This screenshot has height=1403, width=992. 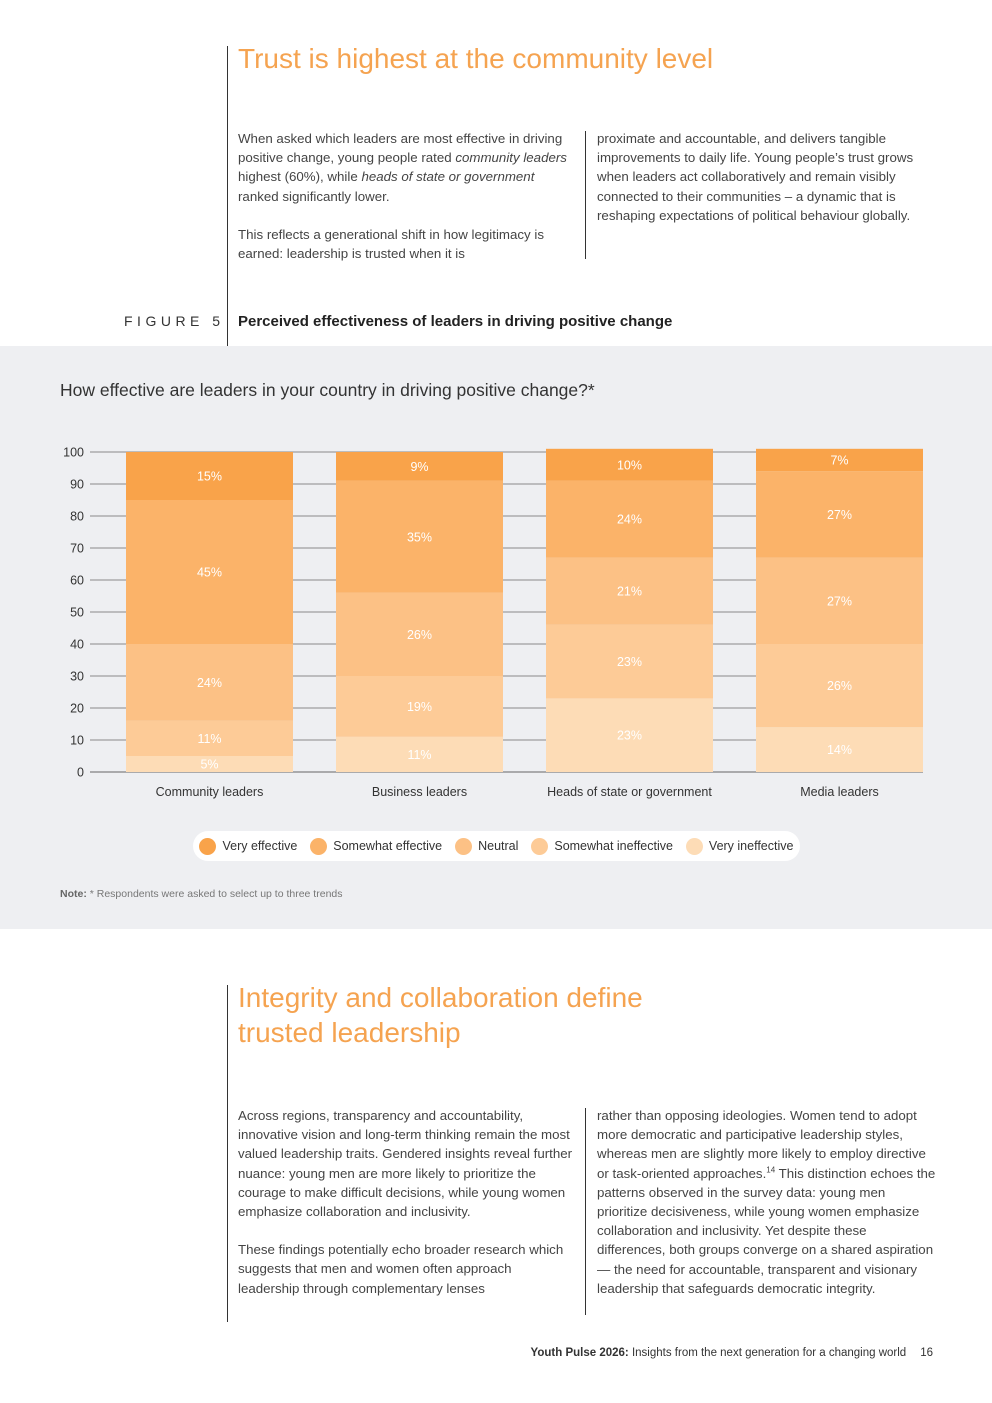 I want to click on text-run: ranked significantly lower., so click(x=314, y=196).